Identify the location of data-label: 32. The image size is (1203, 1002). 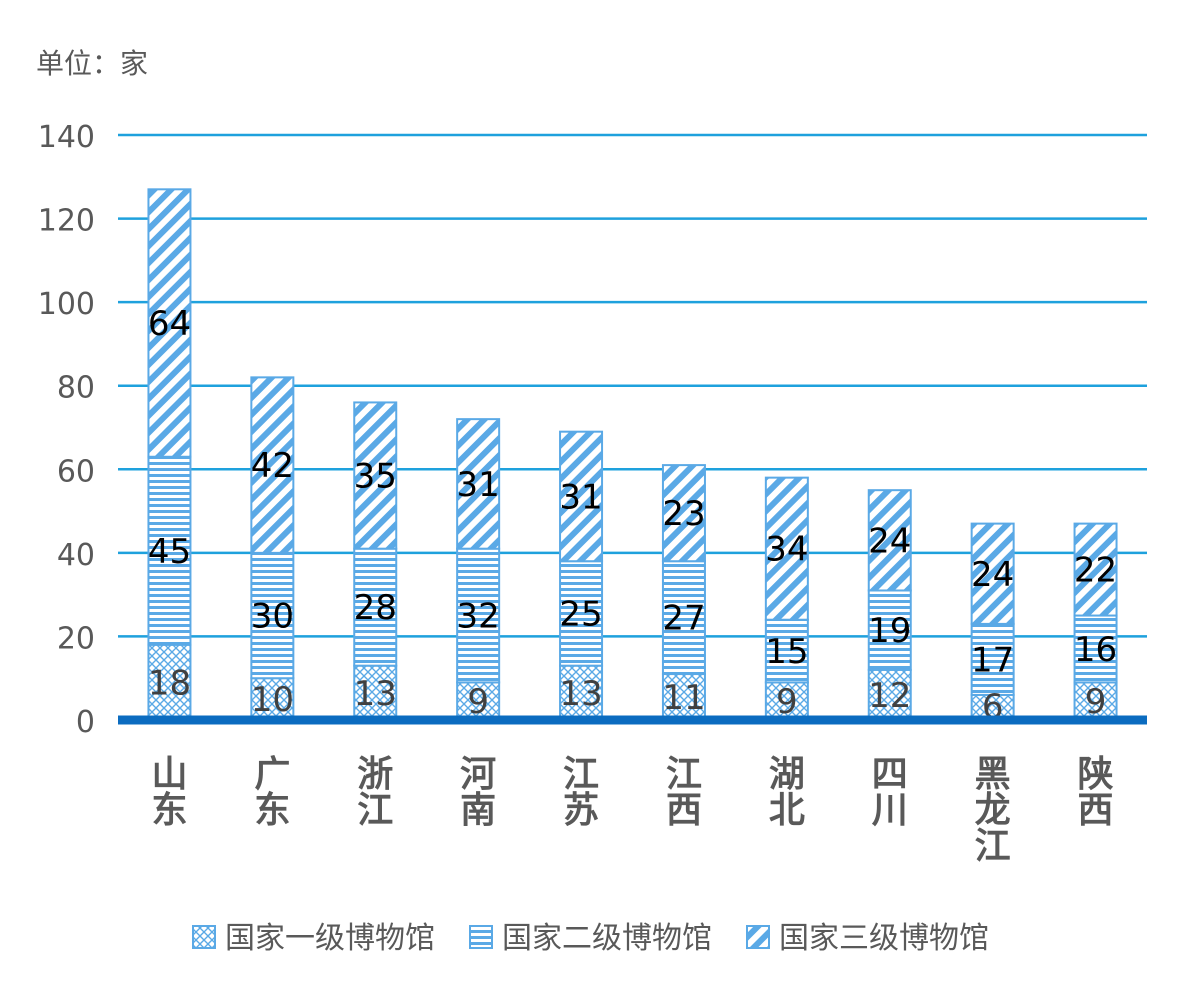
(478, 617).